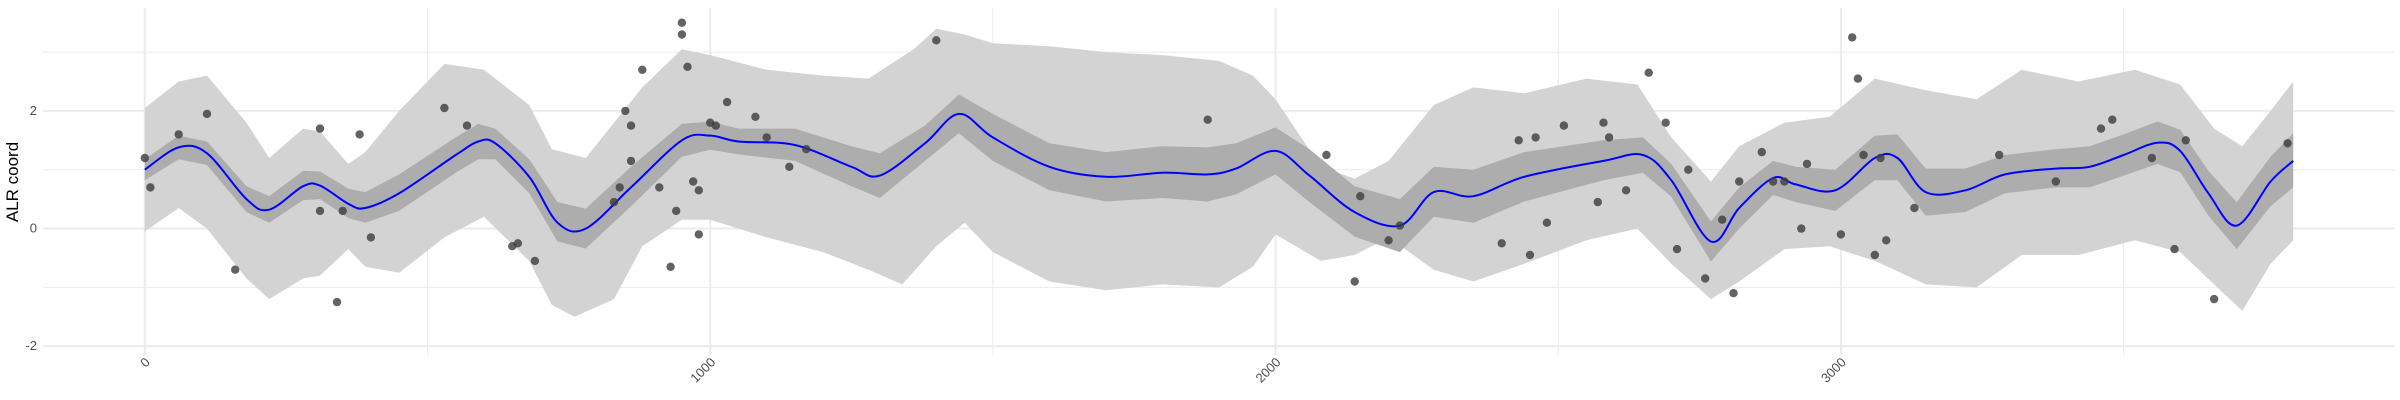 The width and height of the screenshot is (2400, 400). What do you see at coordinates (31, 345) in the screenshot?
I see `y-tick-label: -2` at bounding box center [31, 345].